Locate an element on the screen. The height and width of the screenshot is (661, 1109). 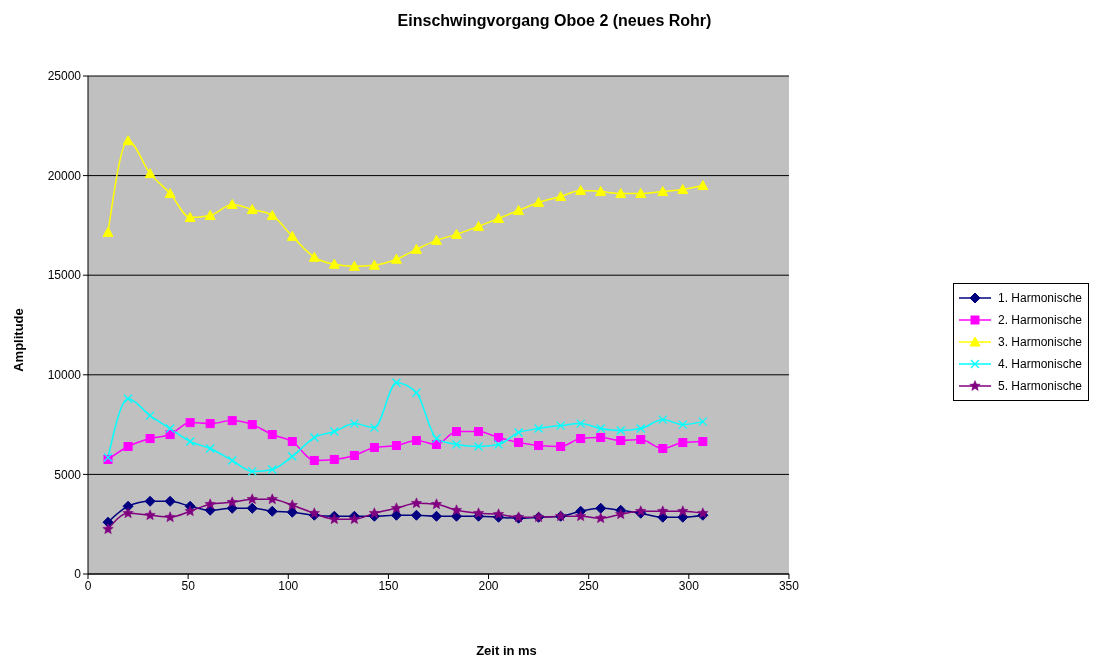
x-axis-title: Zeit in ms is located at coordinates (506, 650).